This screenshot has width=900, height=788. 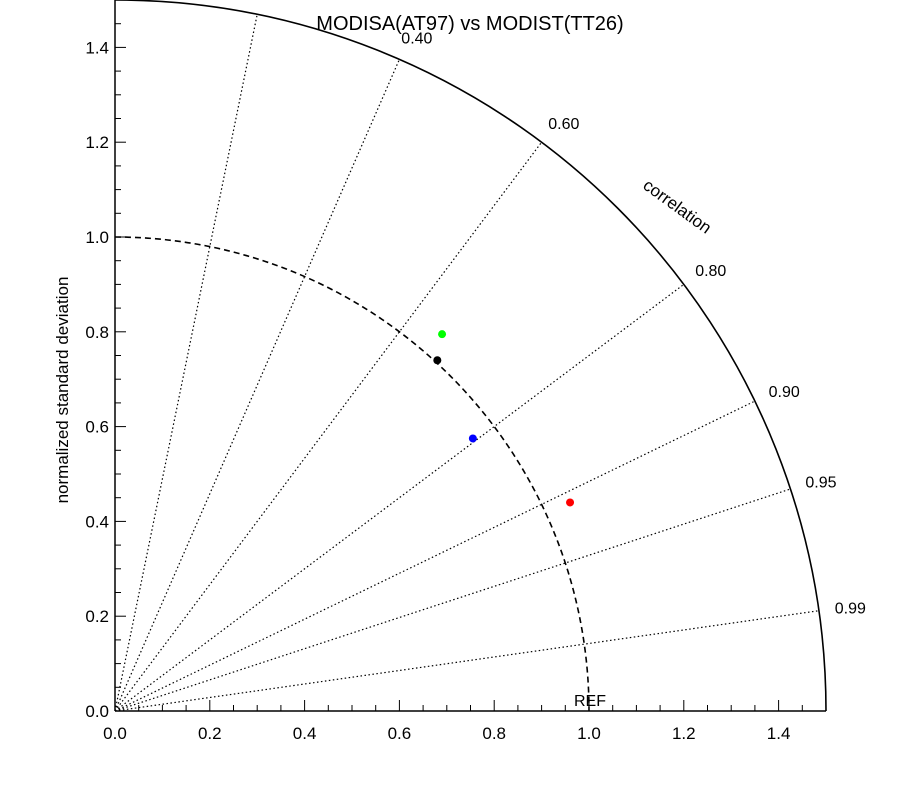 I want to click on x-tick-label: 1.0, so click(x=589, y=733).